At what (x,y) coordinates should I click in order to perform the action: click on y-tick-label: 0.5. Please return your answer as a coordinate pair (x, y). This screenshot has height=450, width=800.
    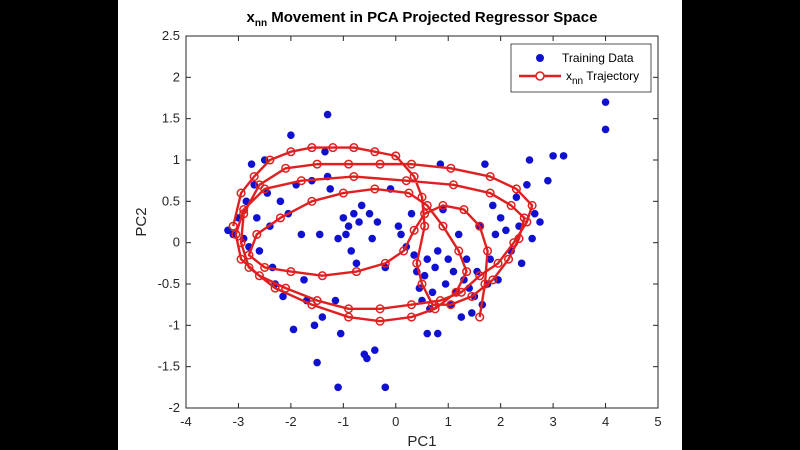
    Looking at the image, I should click on (171, 200).